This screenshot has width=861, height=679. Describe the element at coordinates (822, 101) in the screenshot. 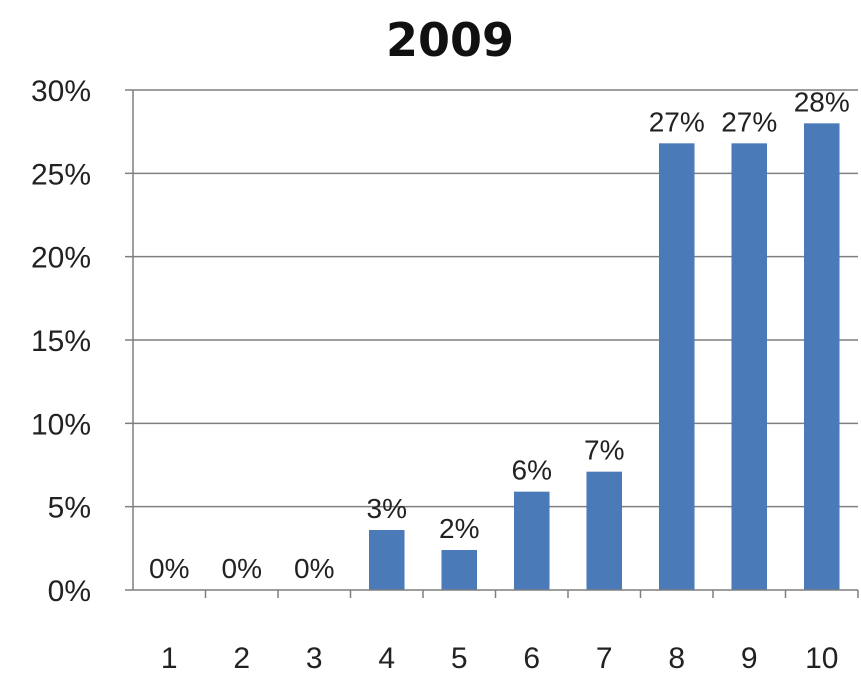

I see `data-label: 28%` at that location.